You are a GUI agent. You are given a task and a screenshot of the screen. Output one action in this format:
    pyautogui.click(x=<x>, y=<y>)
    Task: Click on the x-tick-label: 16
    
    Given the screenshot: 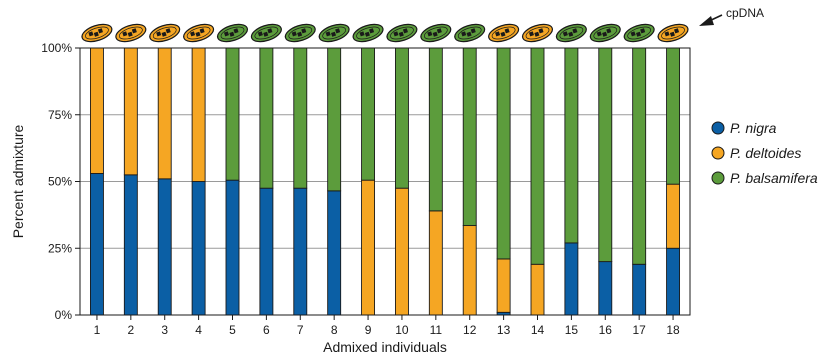 What is the action you would take?
    pyautogui.click(x=606, y=330)
    